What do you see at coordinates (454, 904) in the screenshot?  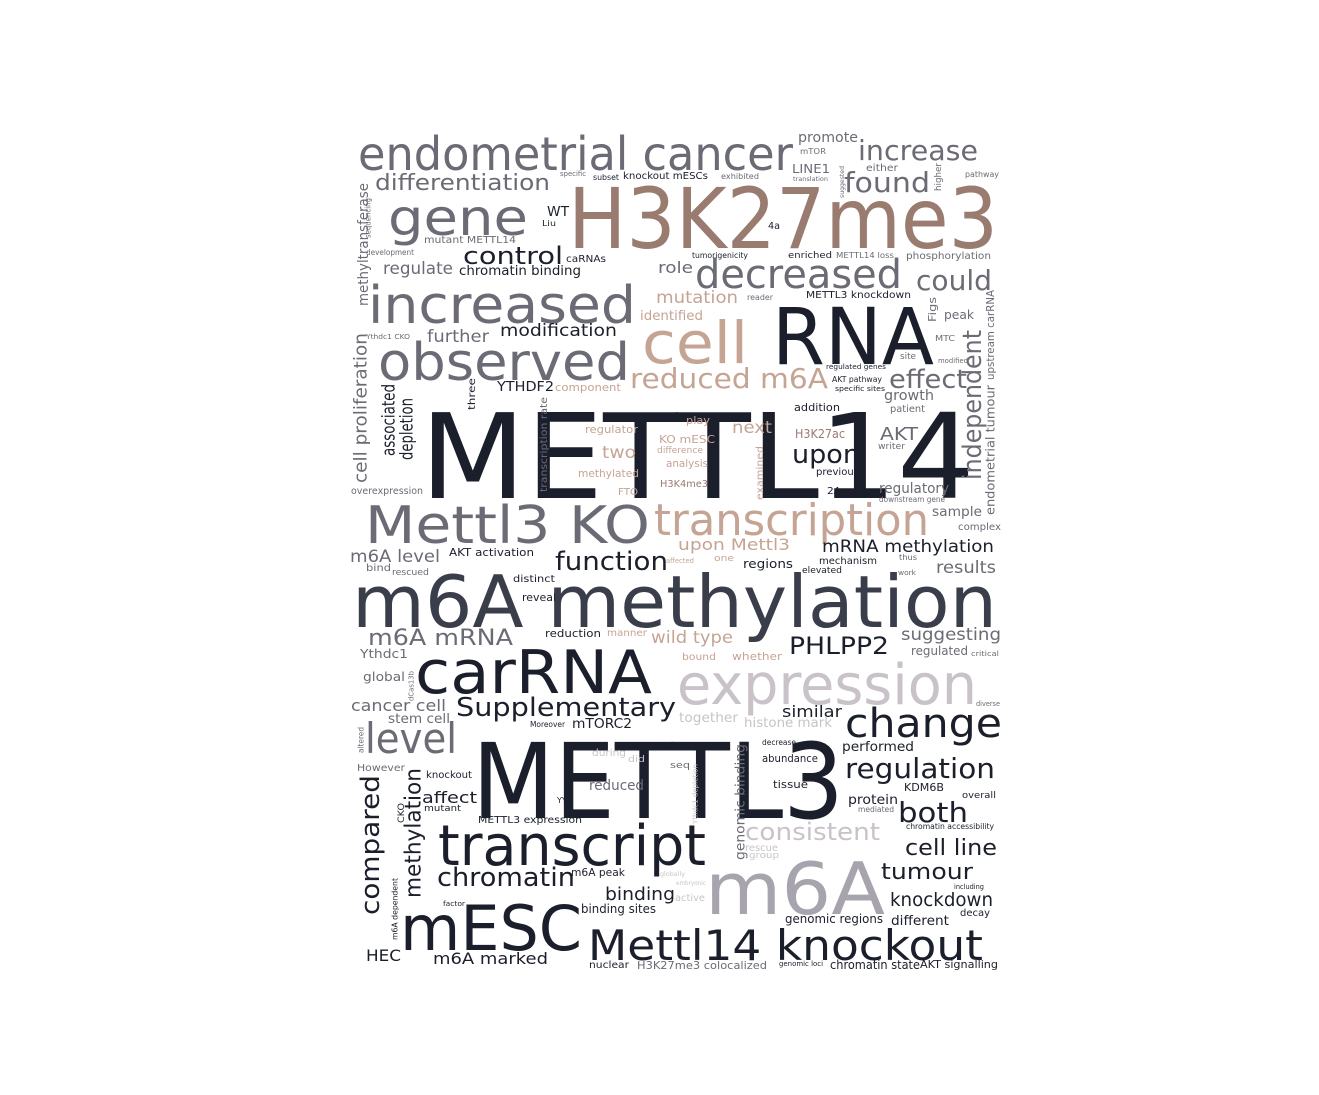 I see `word-187: factor` at bounding box center [454, 904].